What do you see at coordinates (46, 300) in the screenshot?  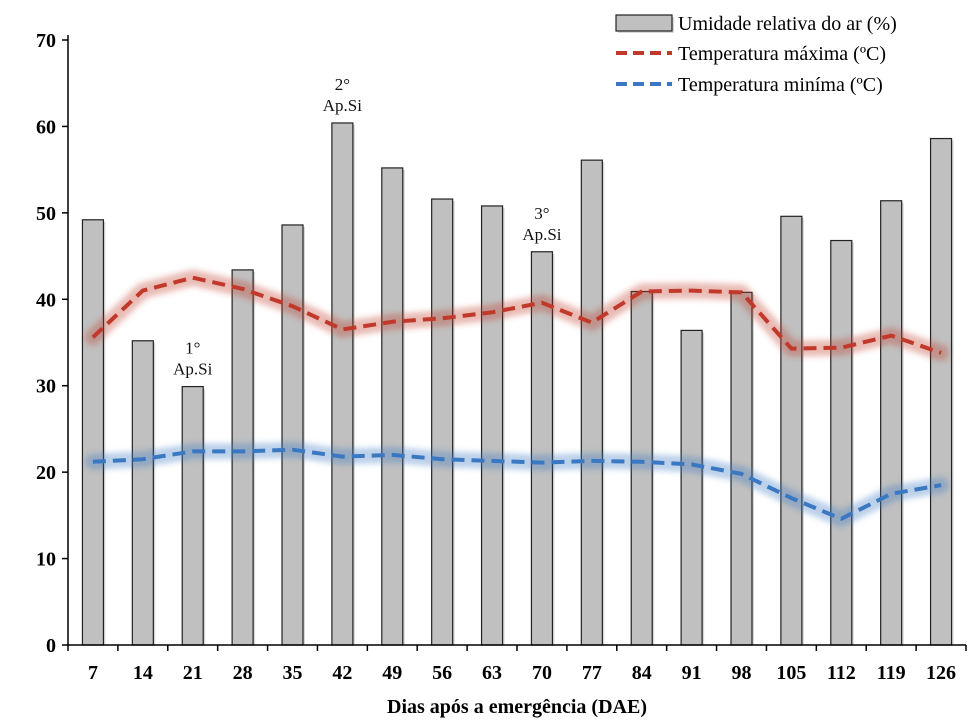 I see `y-tick-label: 40` at bounding box center [46, 300].